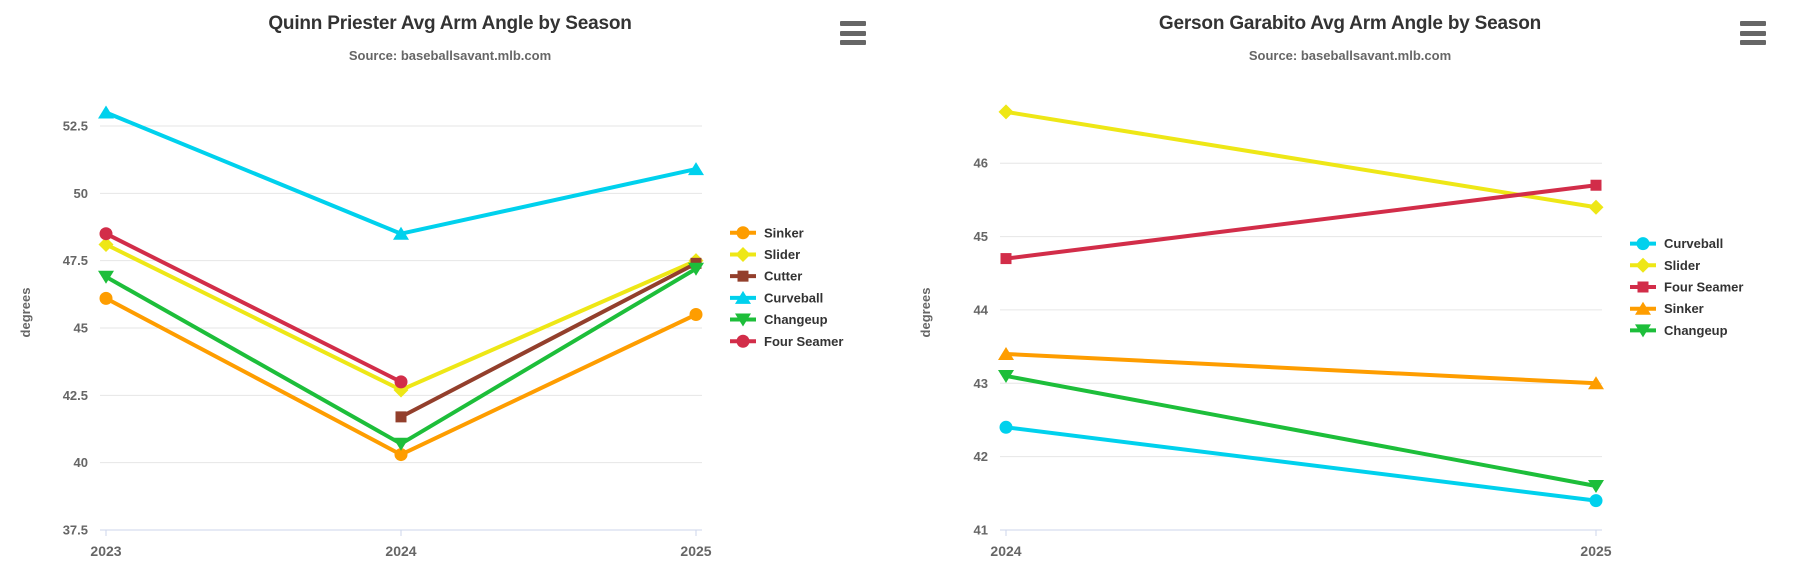 This screenshot has width=1800, height=575. Describe the element at coordinates (743, 233) in the screenshot. I see `legend-marker-sinker` at that location.